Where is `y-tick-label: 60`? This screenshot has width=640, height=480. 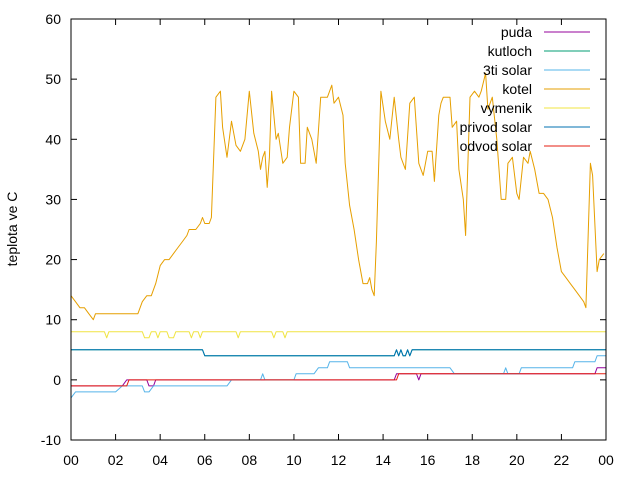
y-tick-label: 60 is located at coordinates (53, 19).